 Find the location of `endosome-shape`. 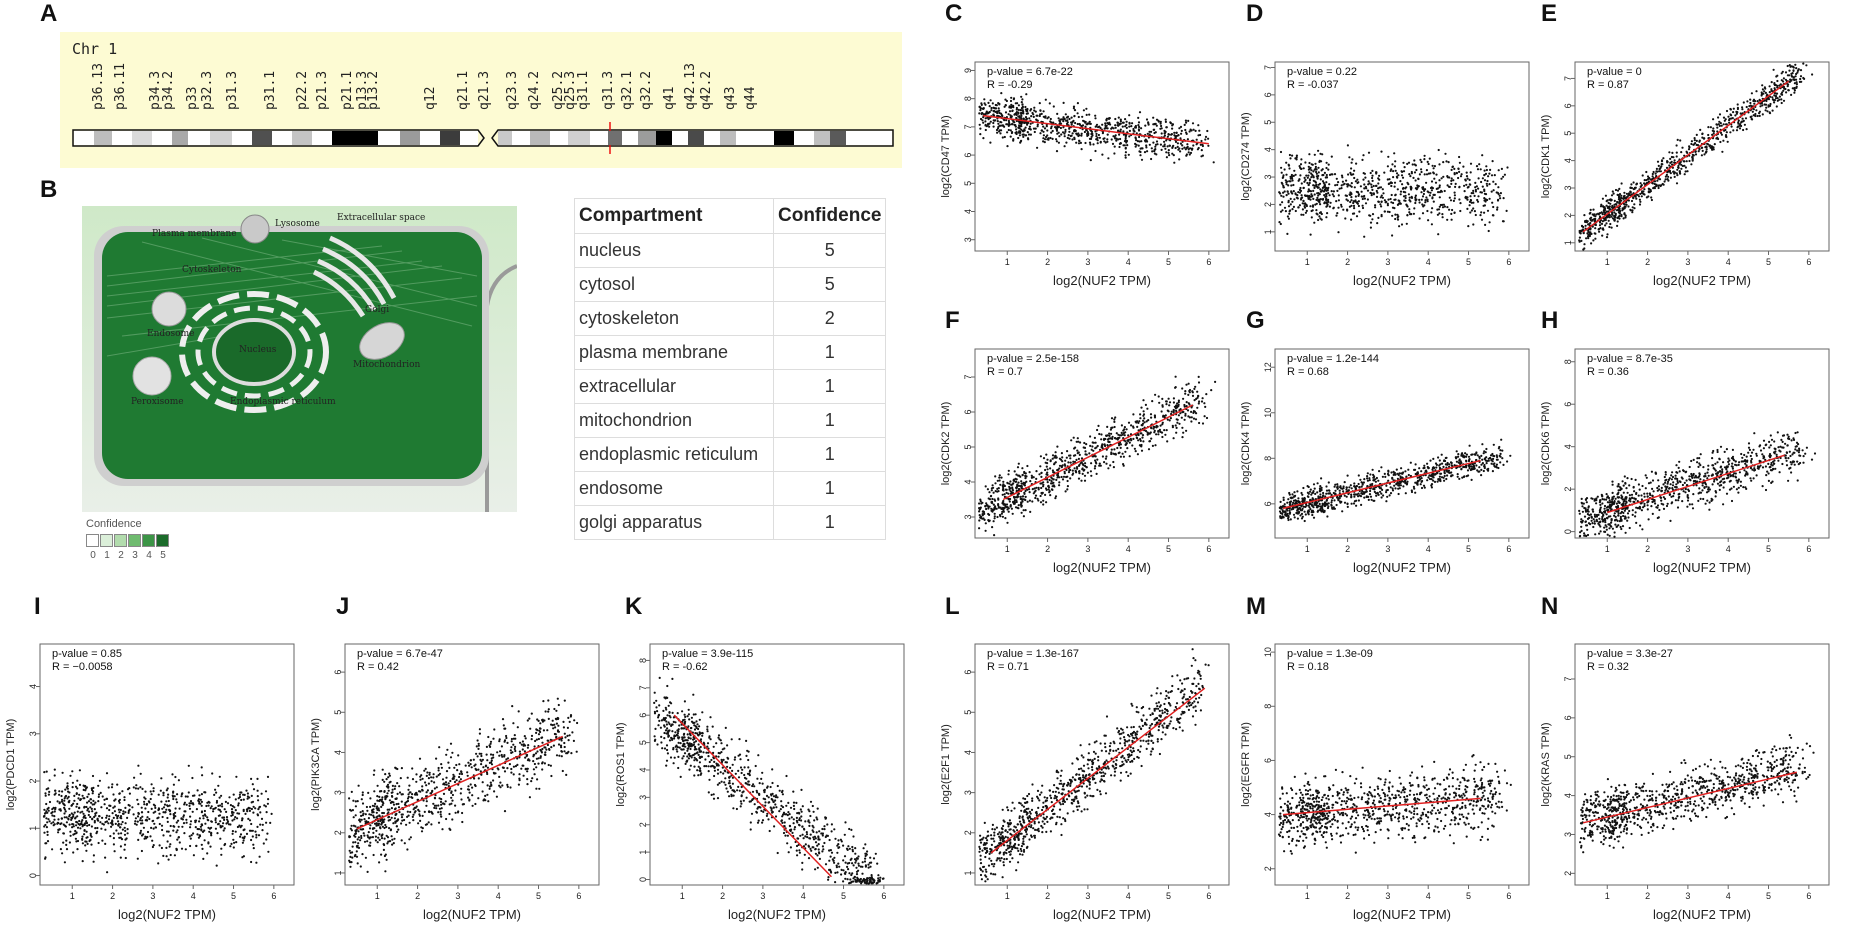

endosome-shape is located at coordinates (169, 309).